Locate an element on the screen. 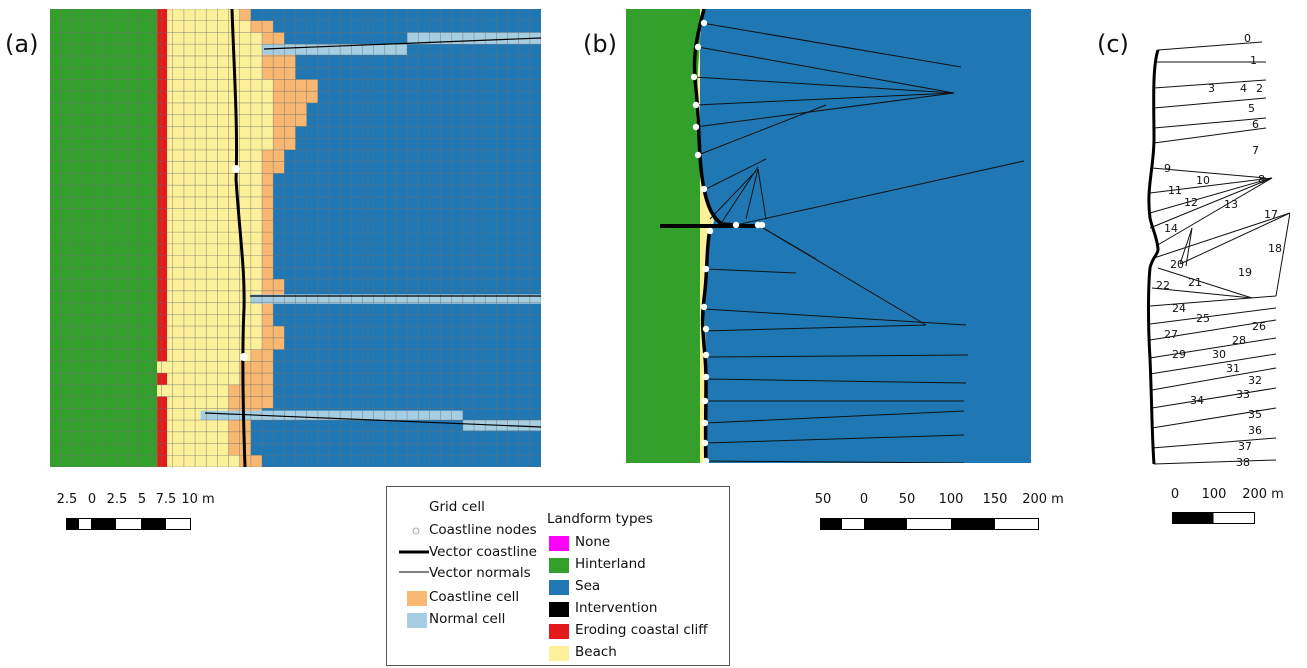  normal-number: 36 is located at coordinates (1255, 430).